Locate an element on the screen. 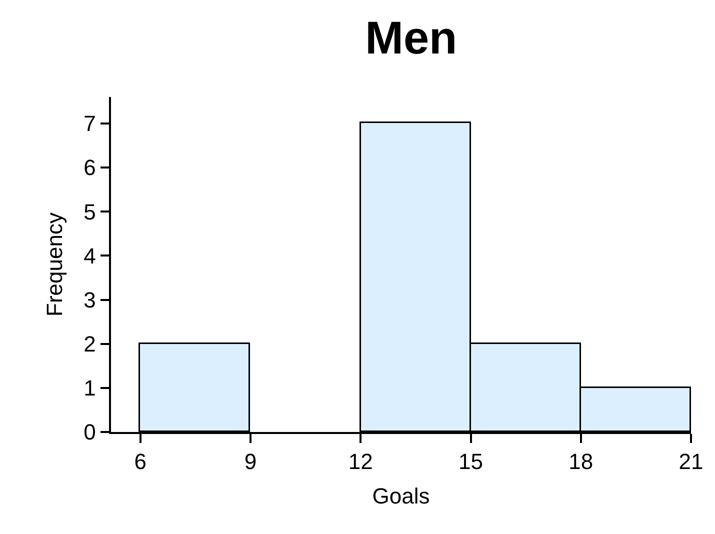 This screenshot has width=715, height=534. x-tick-label: 21 is located at coordinates (691, 461).